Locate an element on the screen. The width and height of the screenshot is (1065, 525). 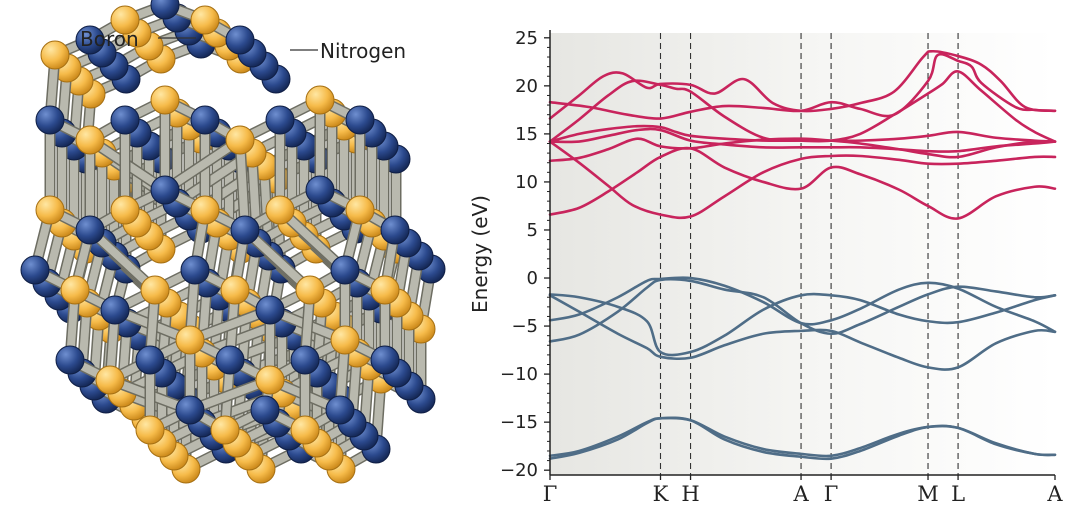
y-tick-label: 10 is located at coordinates (526, 182).